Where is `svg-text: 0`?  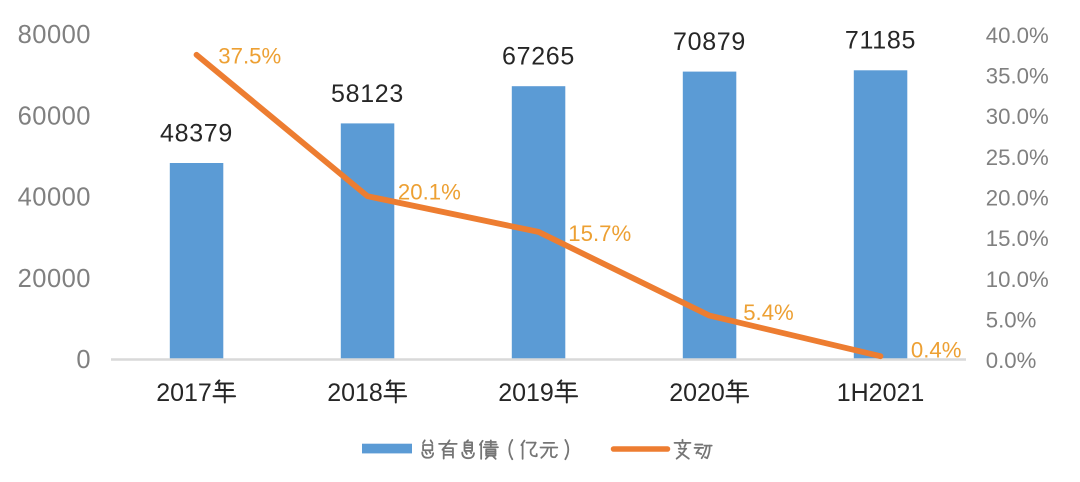 svg-text: 0 is located at coordinates (83, 360).